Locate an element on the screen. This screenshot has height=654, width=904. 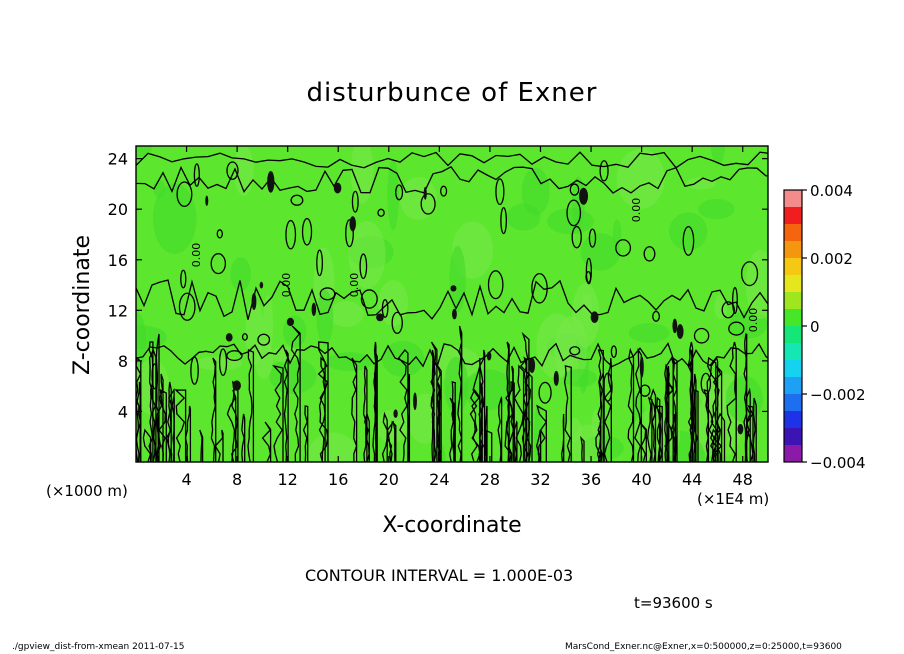
x-tick-label: 40 is located at coordinates (641, 479).